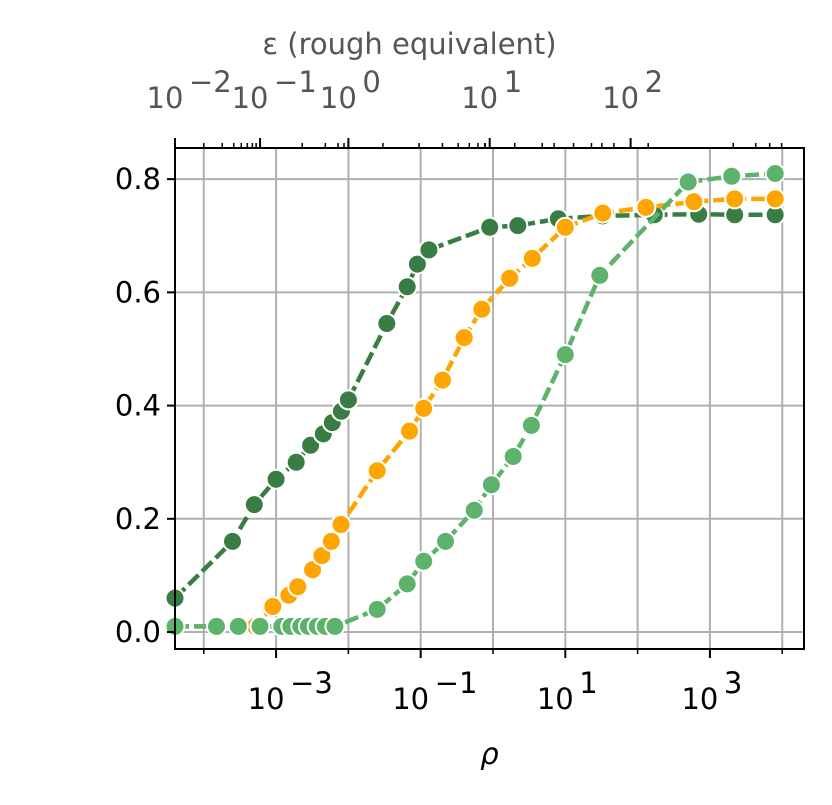  Describe the element at coordinates (513, 82) in the screenshot. I see `top-tick-label-exponent: 1` at that location.